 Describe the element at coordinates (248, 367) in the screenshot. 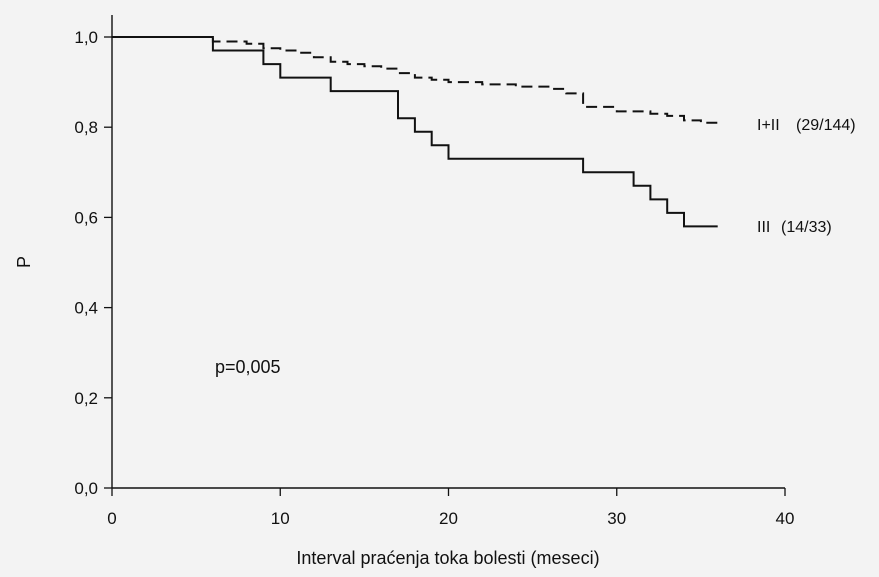

I see `p-value-annotation: p=0,005` at that location.